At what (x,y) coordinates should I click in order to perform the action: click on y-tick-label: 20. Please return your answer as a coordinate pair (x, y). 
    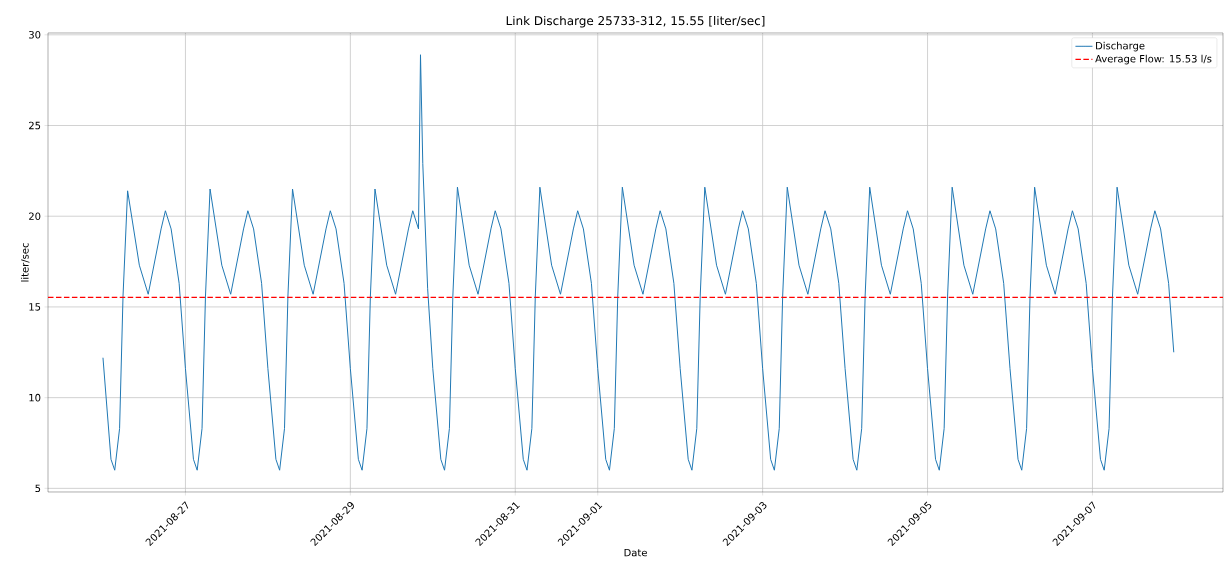
    Looking at the image, I should click on (35, 216).